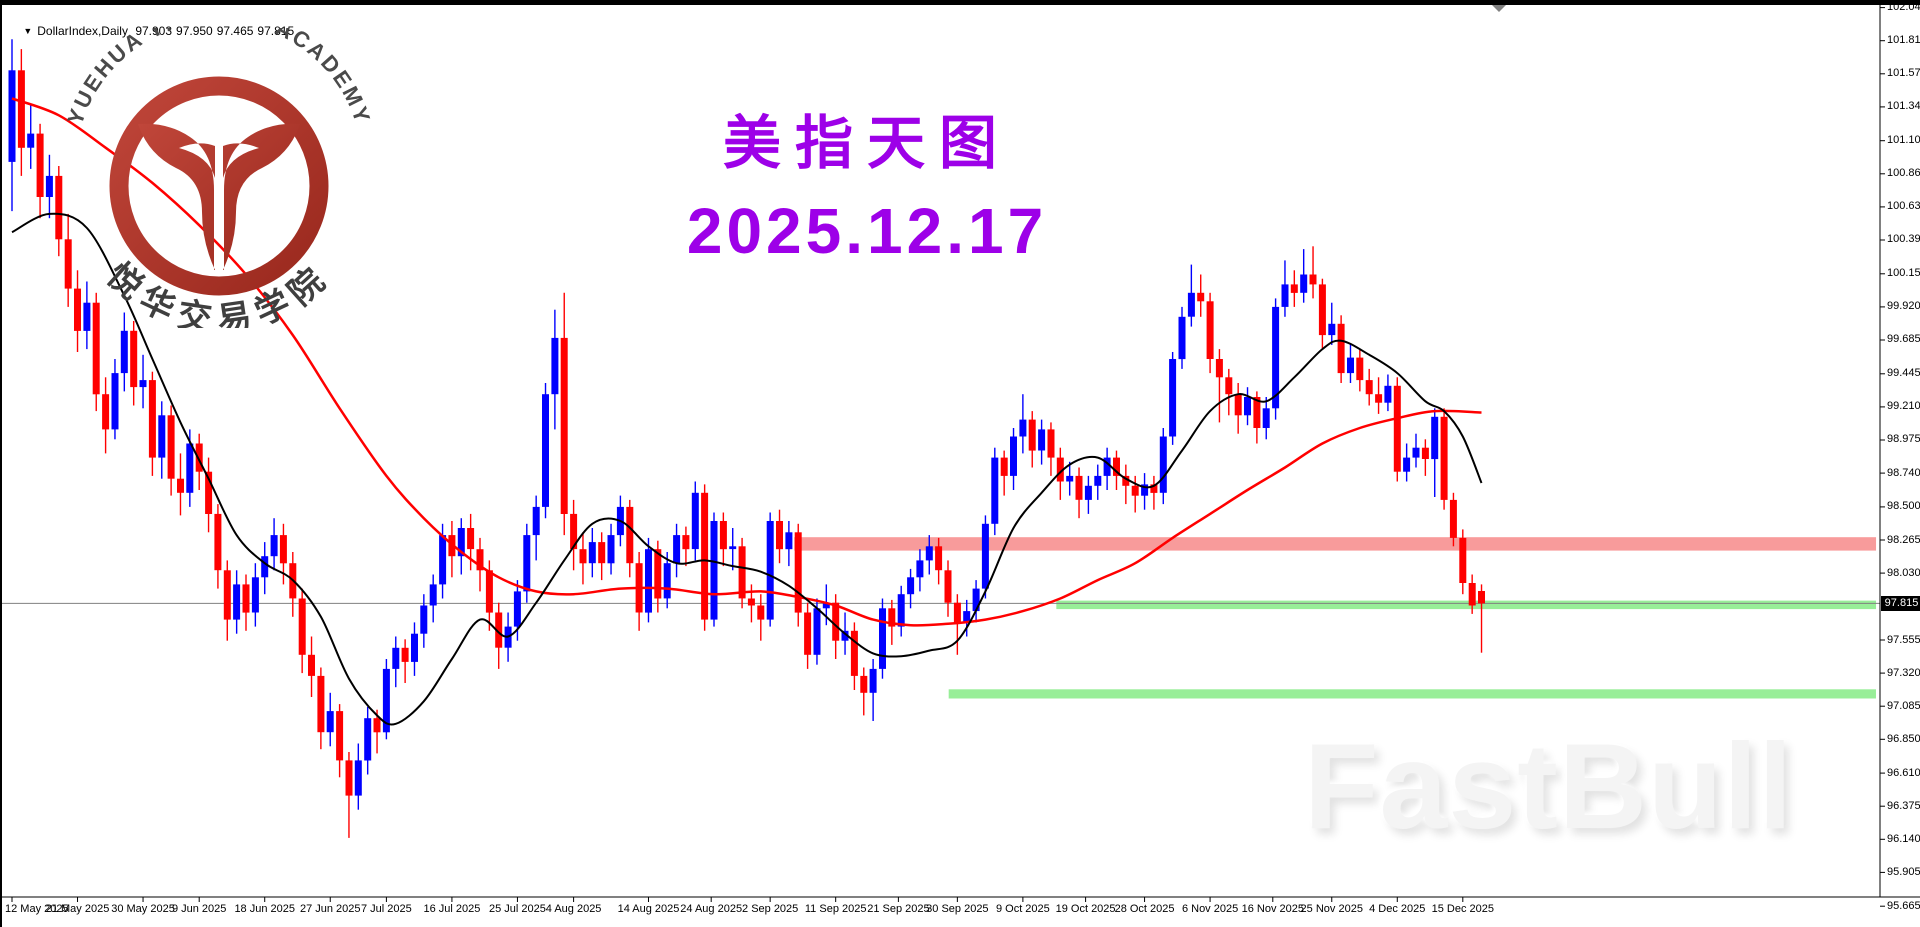 The width and height of the screenshot is (1920, 927). Describe the element at coordinates (1903, 539) in the screenshot. I see `price-axis-label: 98.265` at that location.